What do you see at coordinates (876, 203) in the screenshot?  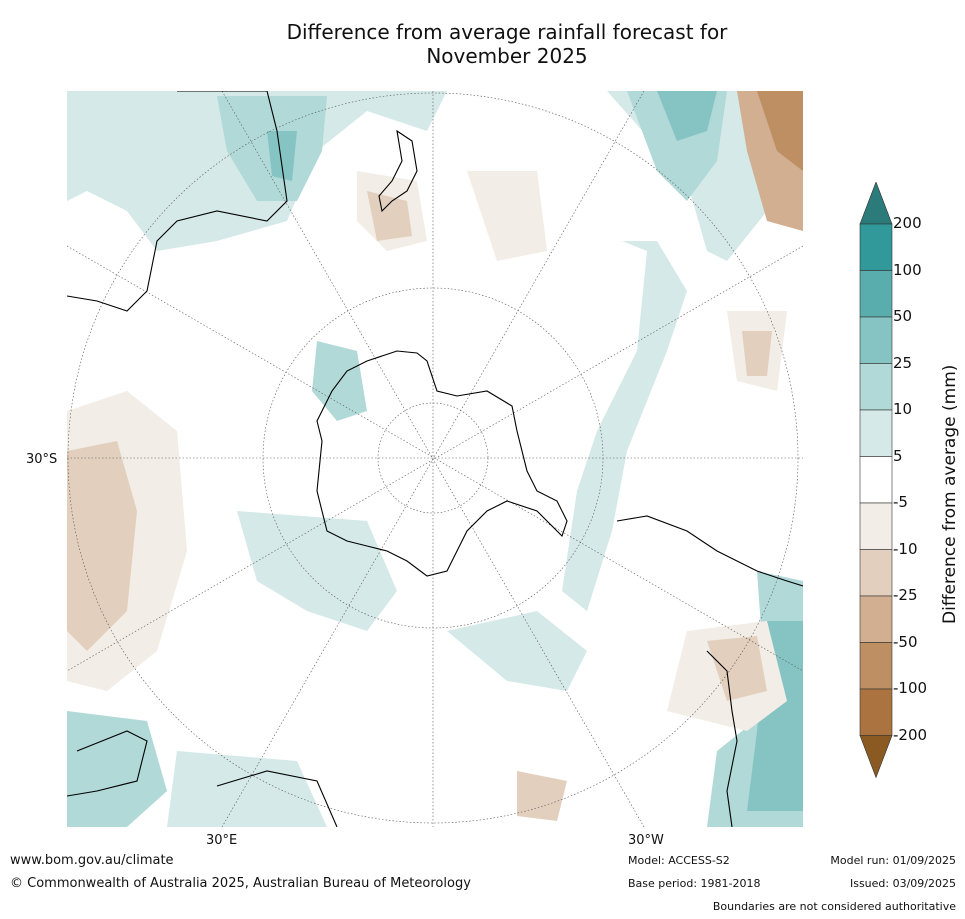 I see `colorbar-extend-top` at bounding box center [876, 203].